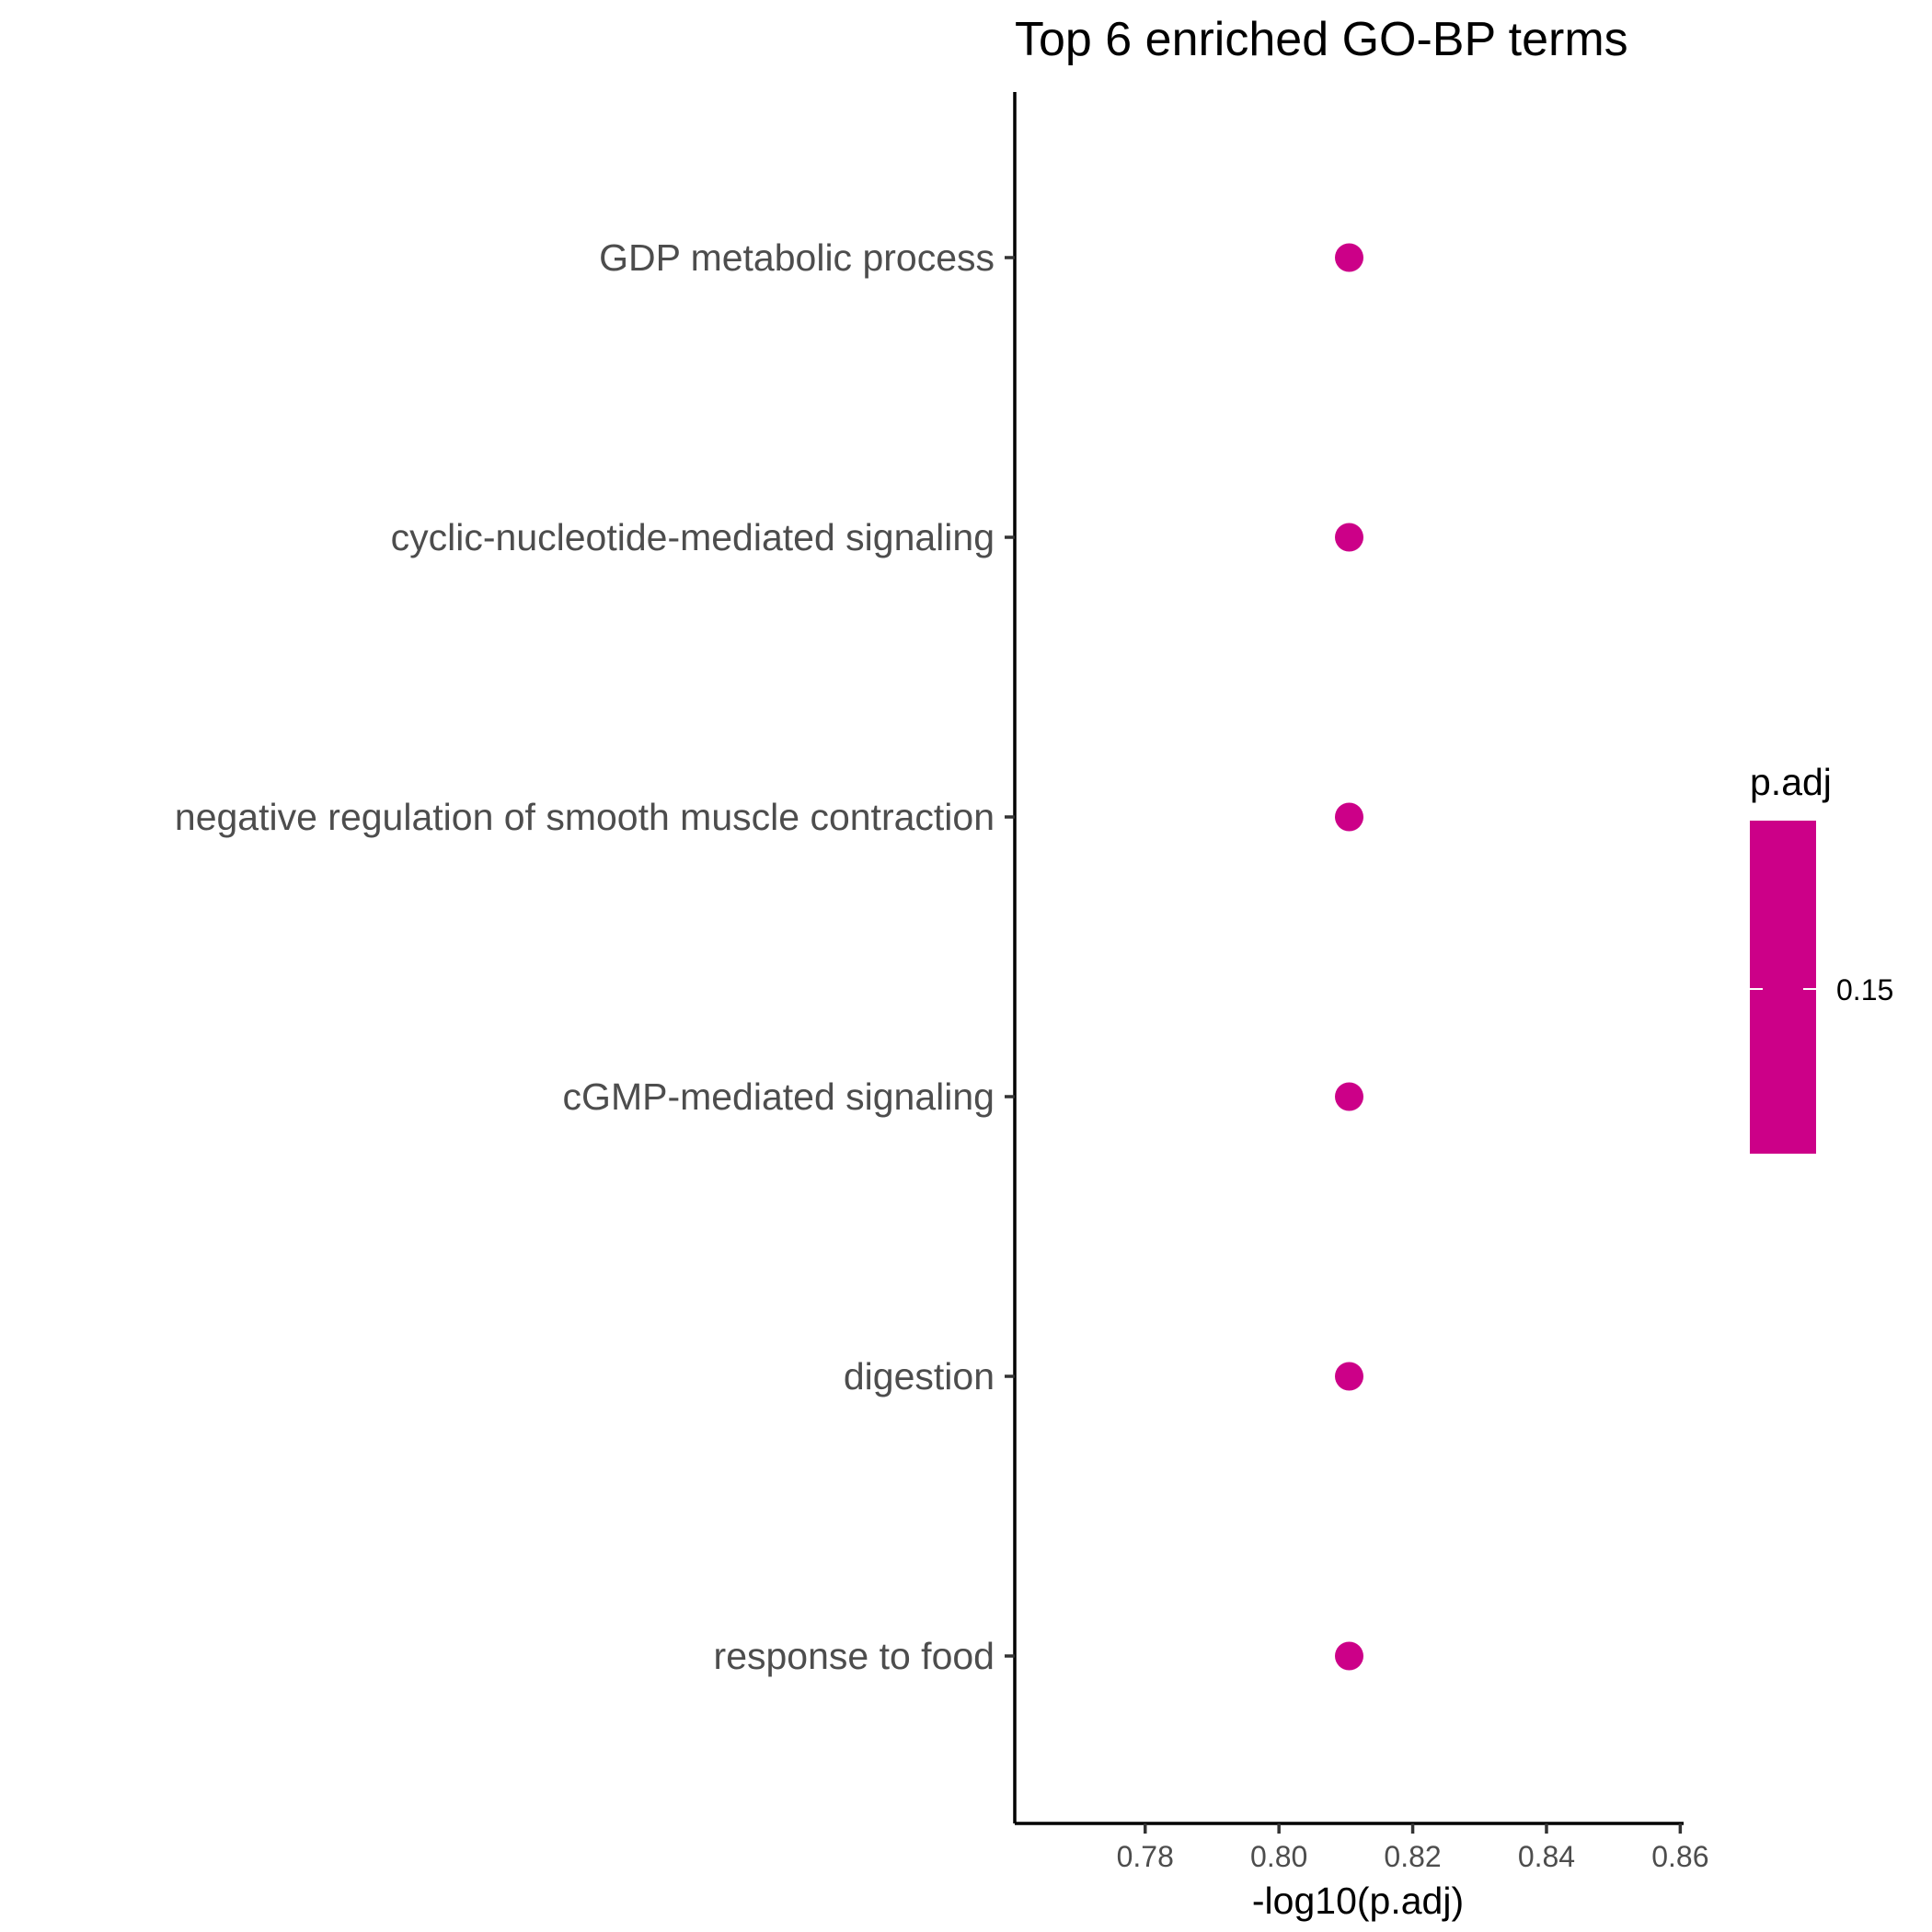 The height and width of the screenshot is (1932, 1932). Describe the element at coordinates (1783, 987) in the screenshot. I see `colorbar` at that location.